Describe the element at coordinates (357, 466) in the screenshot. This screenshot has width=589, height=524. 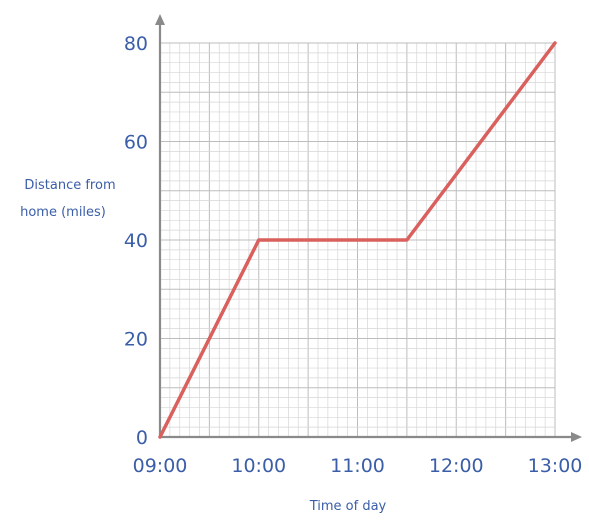
I see `x-tick-label: 11:00` at that location.